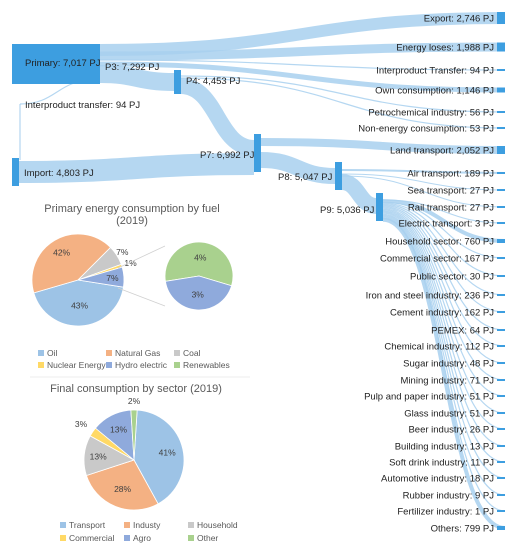 The image size is (522, 550). Describe the element at coordinates (141, 365) in the screenshot. I see `legend-label: Hydro electric` at that location.